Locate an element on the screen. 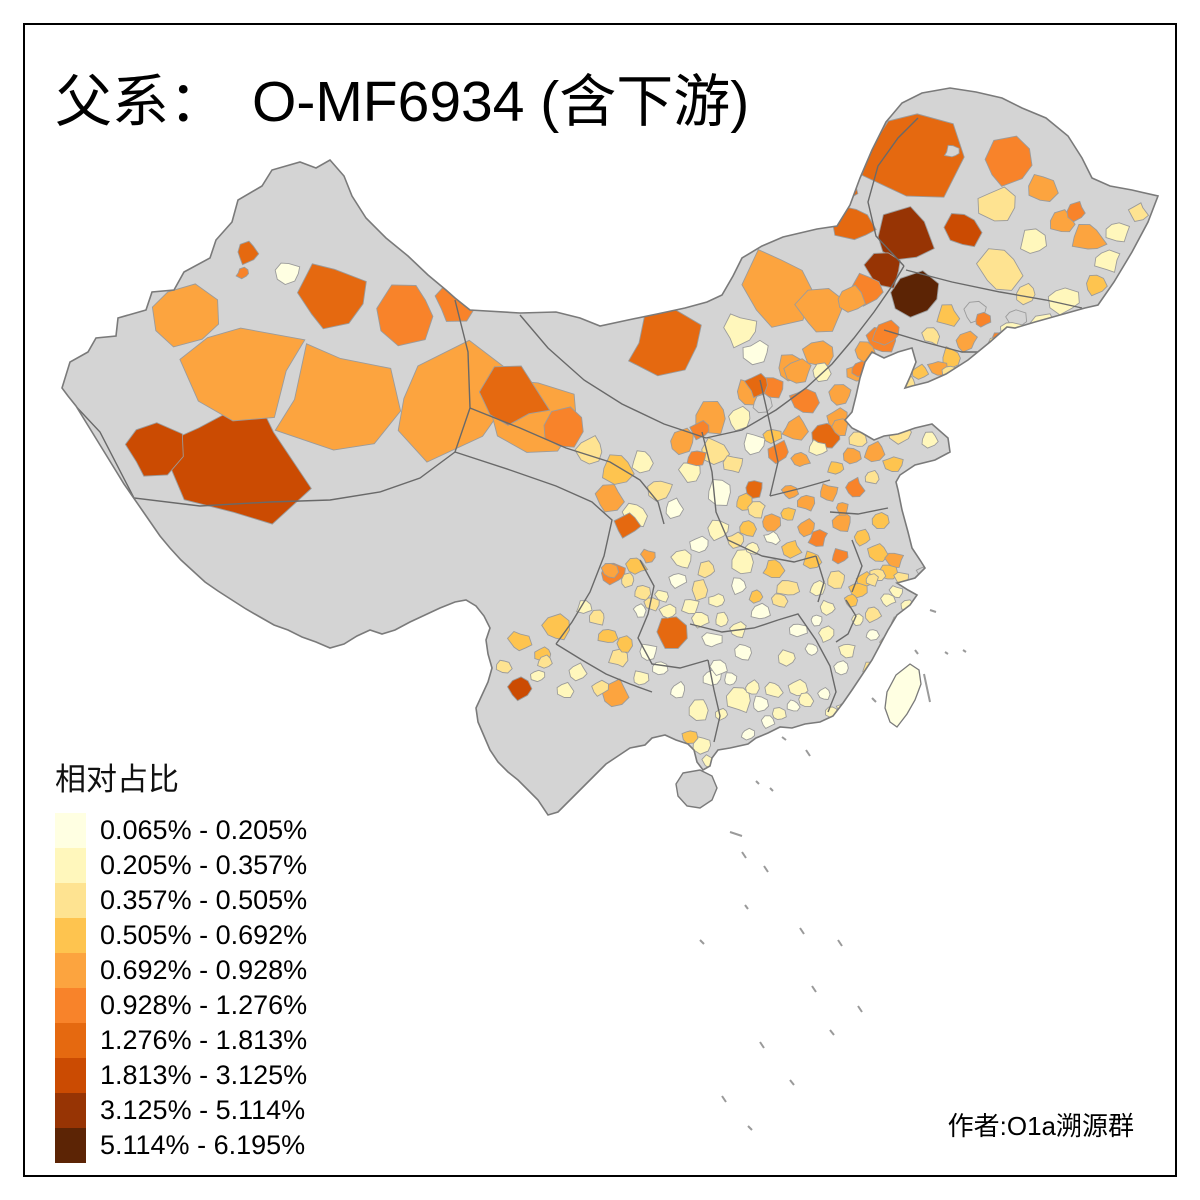  legend-bin-label: 1.276% - 1.813% is located at coordinates (204, 1040).